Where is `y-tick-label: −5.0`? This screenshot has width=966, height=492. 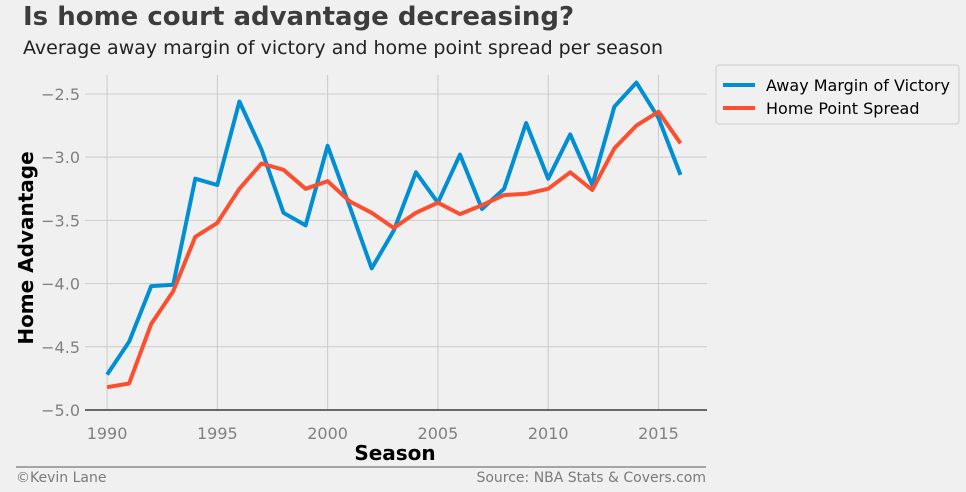
y-tick-label: −5.0 is located at coordinates (60, 410).